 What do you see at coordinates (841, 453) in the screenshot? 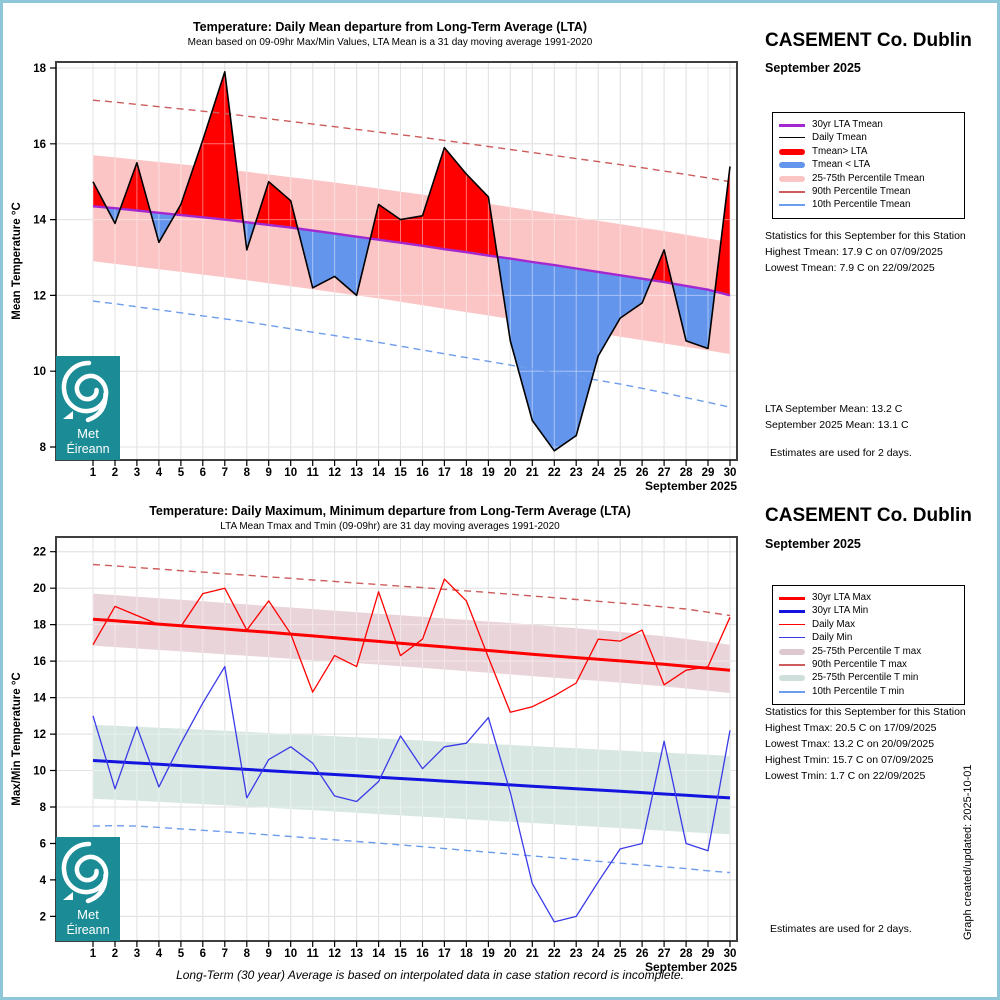
I see `top-estimates-note: Estimates are used for 2 days.` at bounding box center [841, 453].